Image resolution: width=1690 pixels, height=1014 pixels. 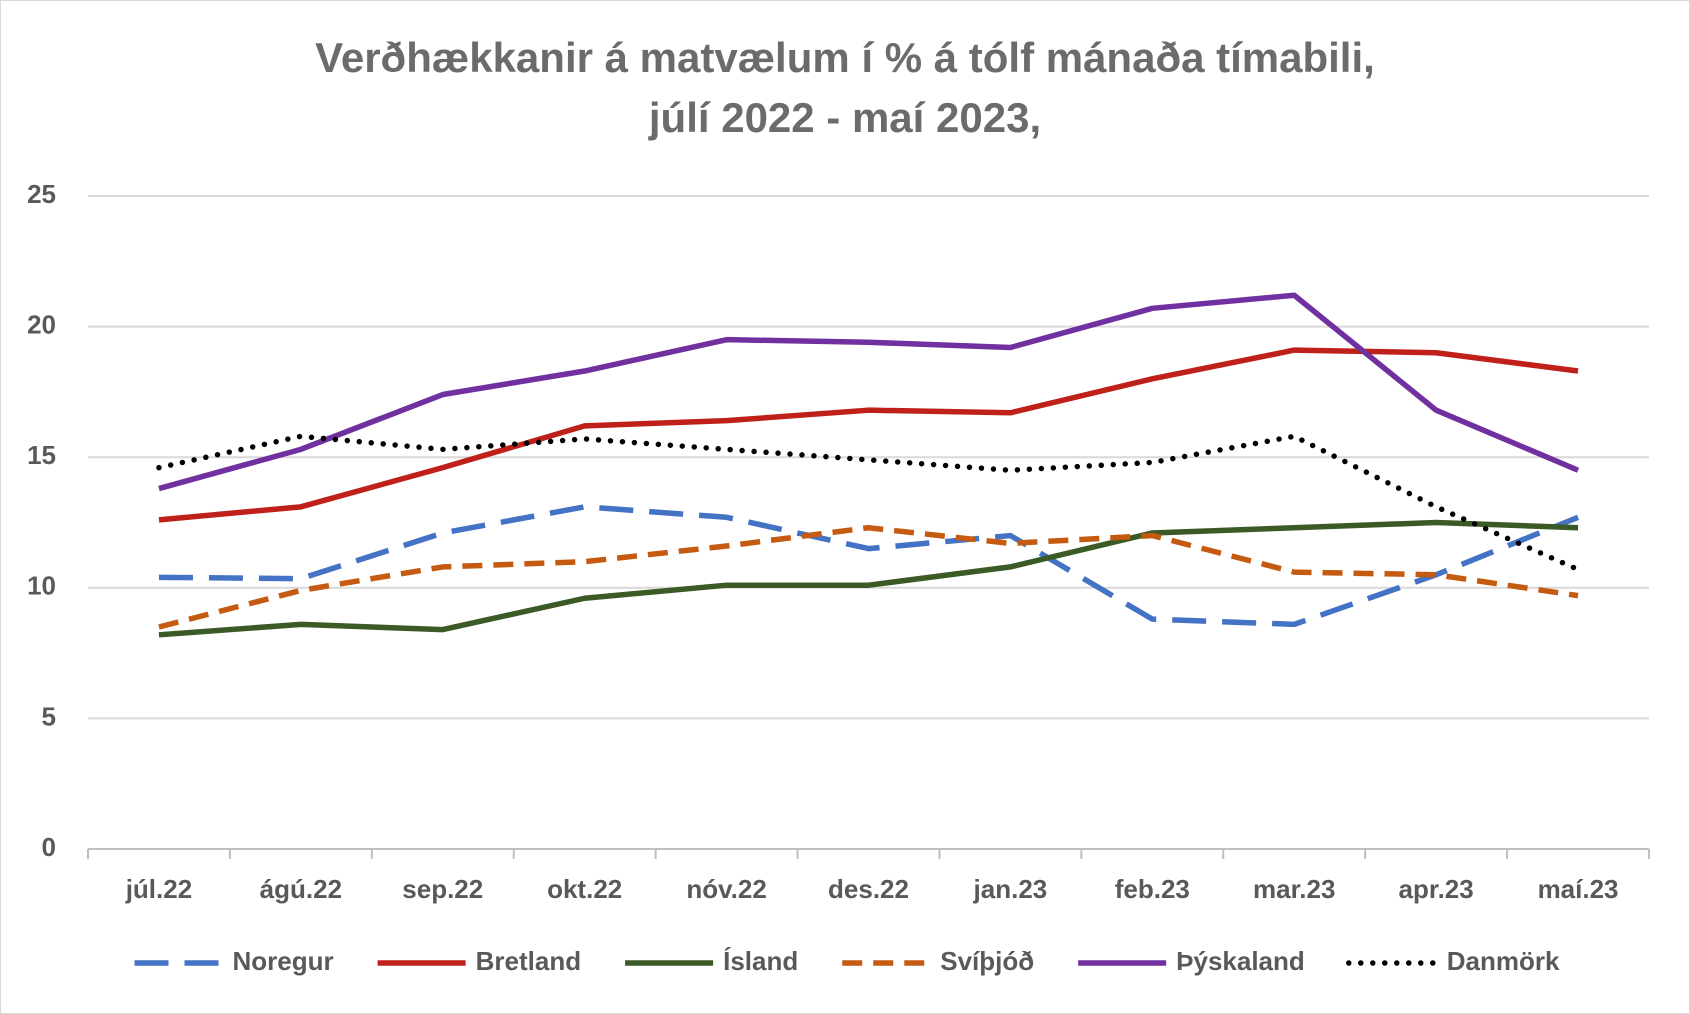 I want to click on y-tick-label: 15, so click(x=41, y=455).